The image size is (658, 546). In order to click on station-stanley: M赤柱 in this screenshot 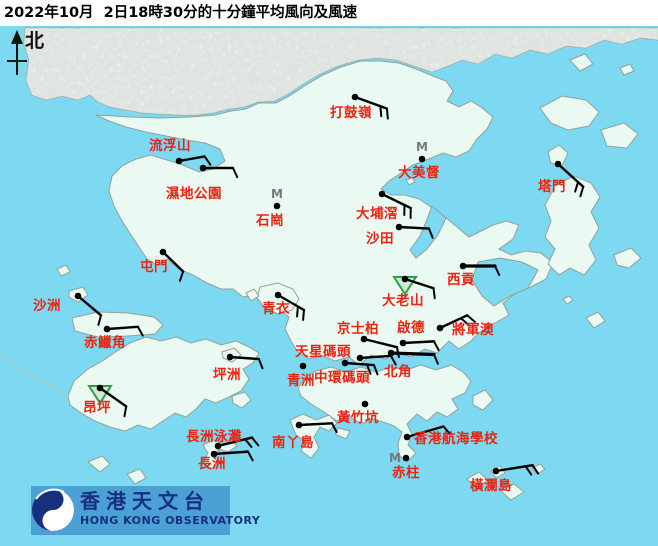, I will do `click(404, 466)`.